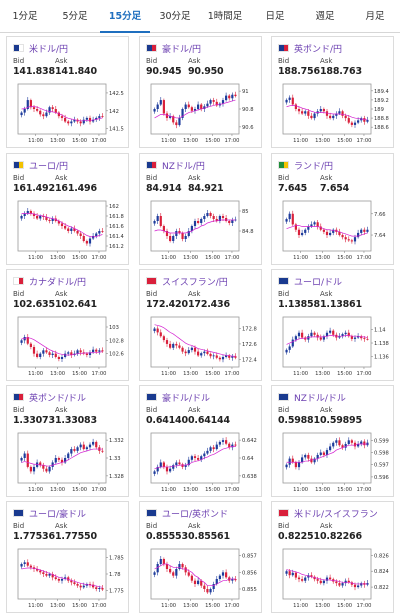 The image size is (400, 615). Describe the element at coordinates (75, 16) in the screenshot. I see `tab-2: 5分足` at that location.